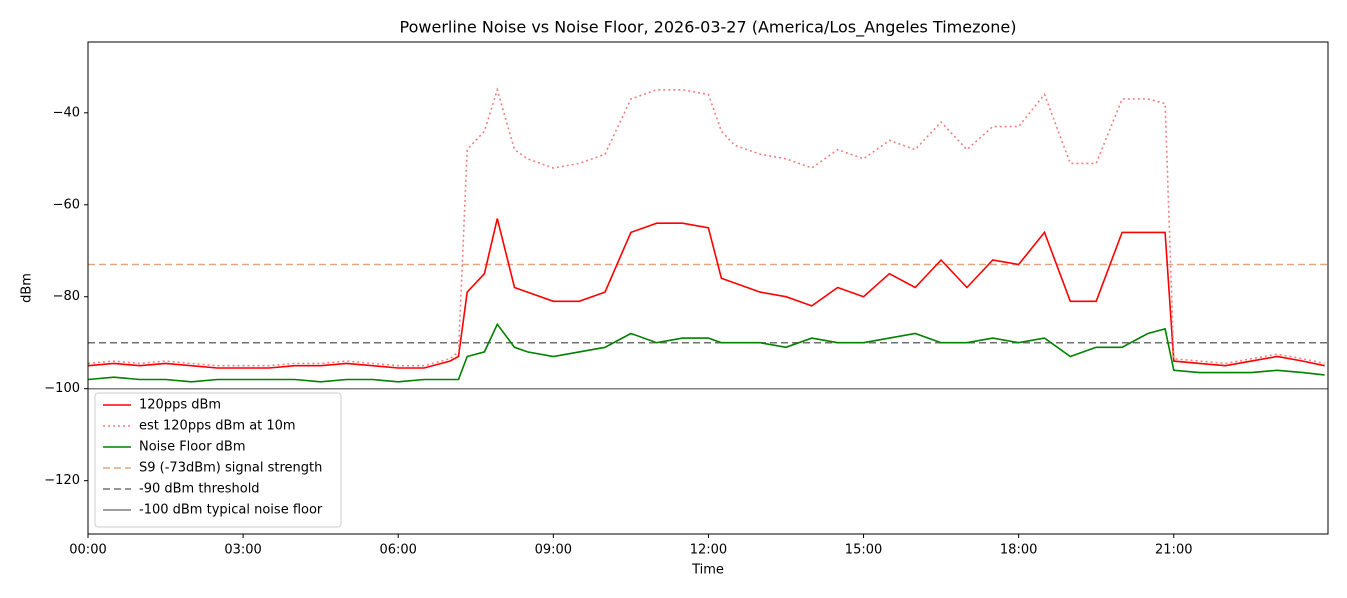 The image size is (1347, 598). Describe the element at coordinates (87, 550) in the screenshot. I see `x-tick-label: 00:00` at that location.